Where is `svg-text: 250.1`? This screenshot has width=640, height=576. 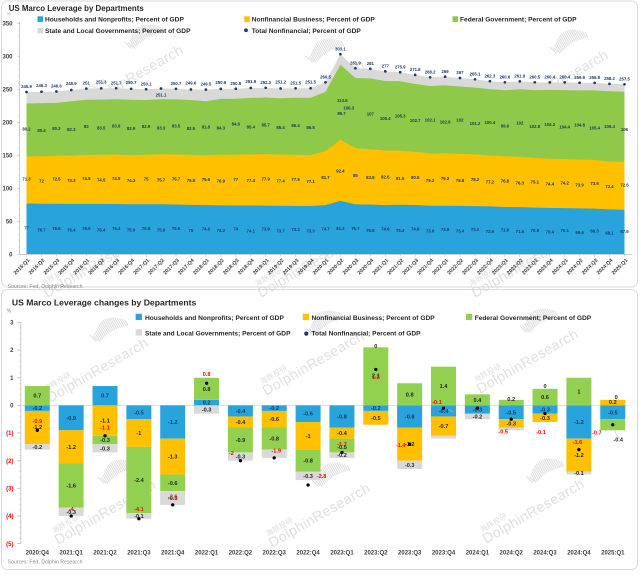 svg-text: 250.1 is located at coordinates (146, 83).